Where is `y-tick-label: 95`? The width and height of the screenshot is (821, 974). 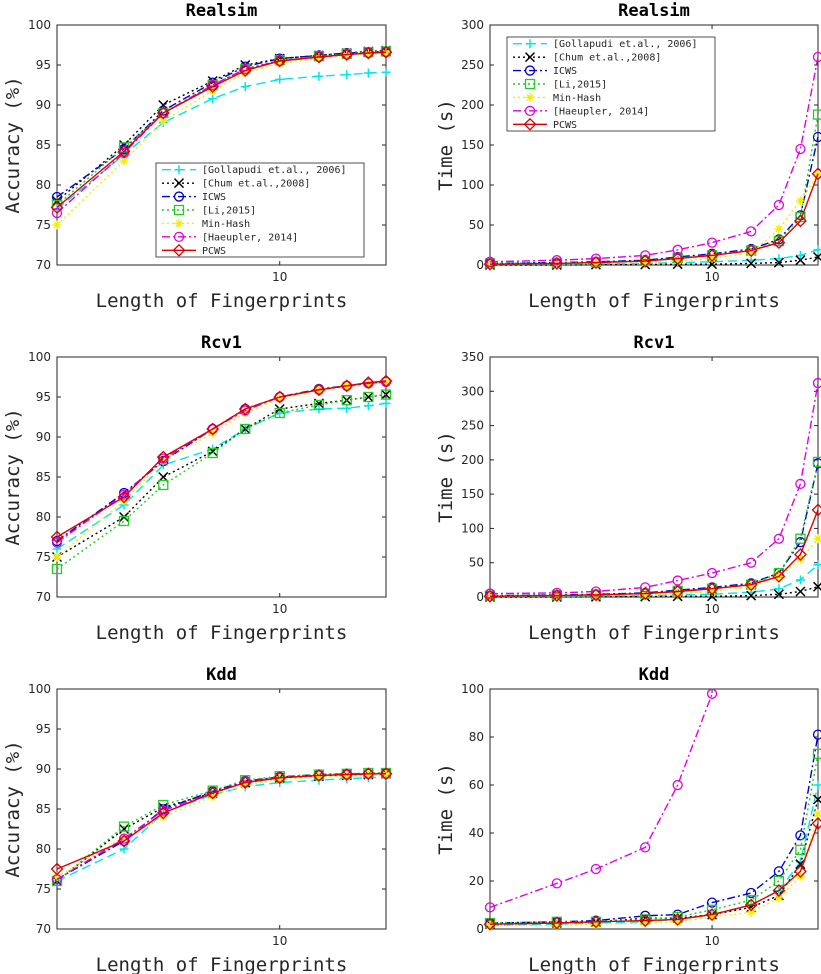
y-tick-label: 95 is located at coordinates (43, 65).